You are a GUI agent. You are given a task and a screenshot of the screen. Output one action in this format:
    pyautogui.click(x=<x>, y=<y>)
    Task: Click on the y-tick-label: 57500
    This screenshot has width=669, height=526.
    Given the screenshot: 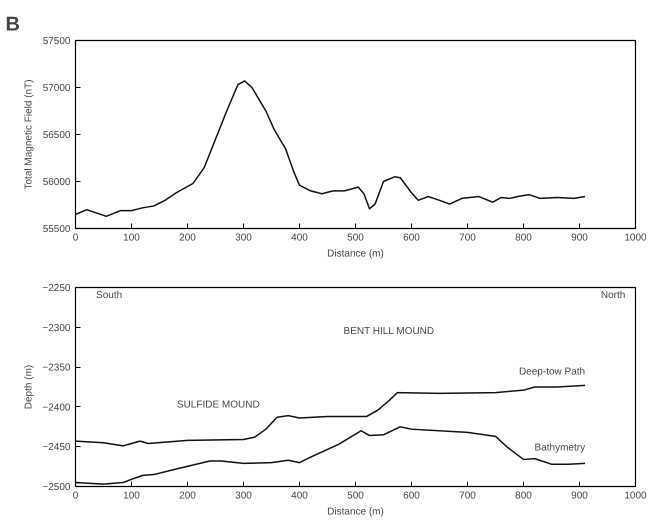 What is the action you would take?
    pyautogui.click(x=56, y=41)
    